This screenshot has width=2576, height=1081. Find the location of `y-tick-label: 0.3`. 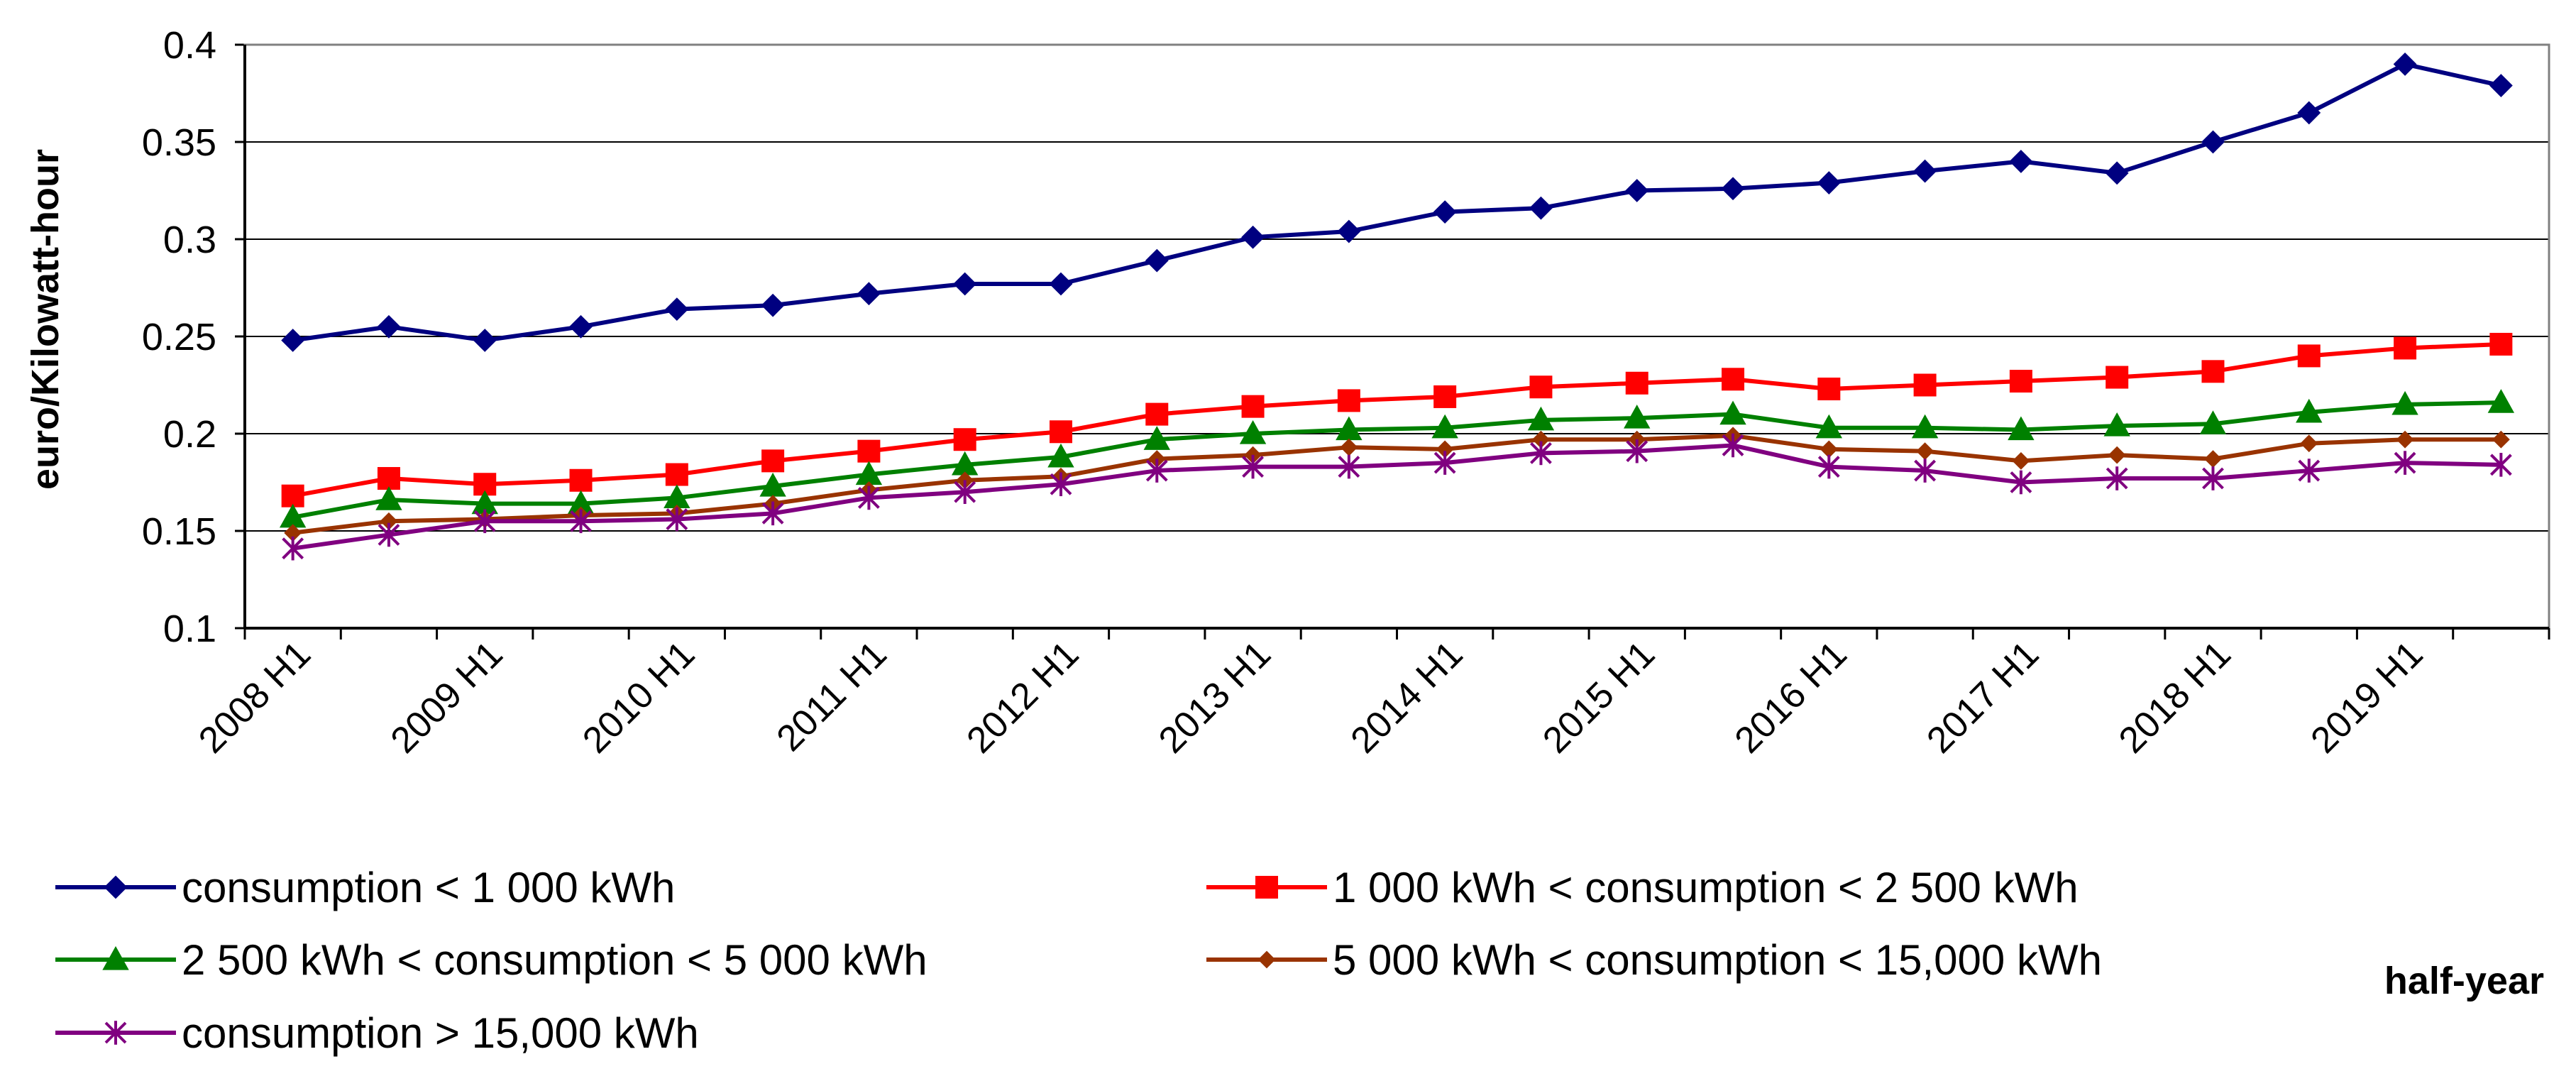

y-tick-label: 0.3 is located at coordinates (189, 240).